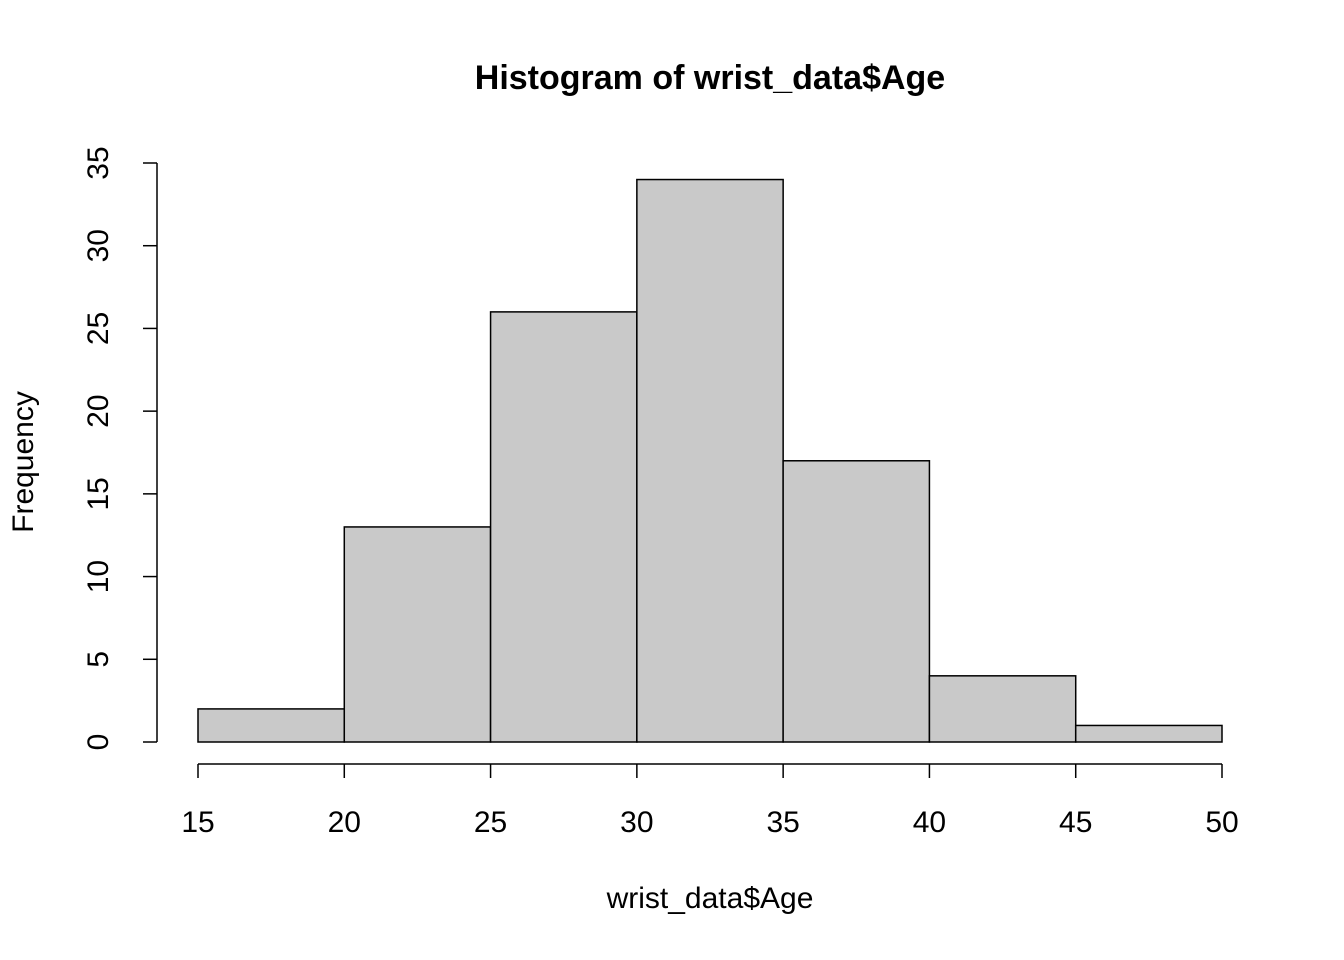 The image size is (1344, 960). Describe the element at coordinates (98, 742) in the screenshot. I see `y-tick-label: 0` at that location.